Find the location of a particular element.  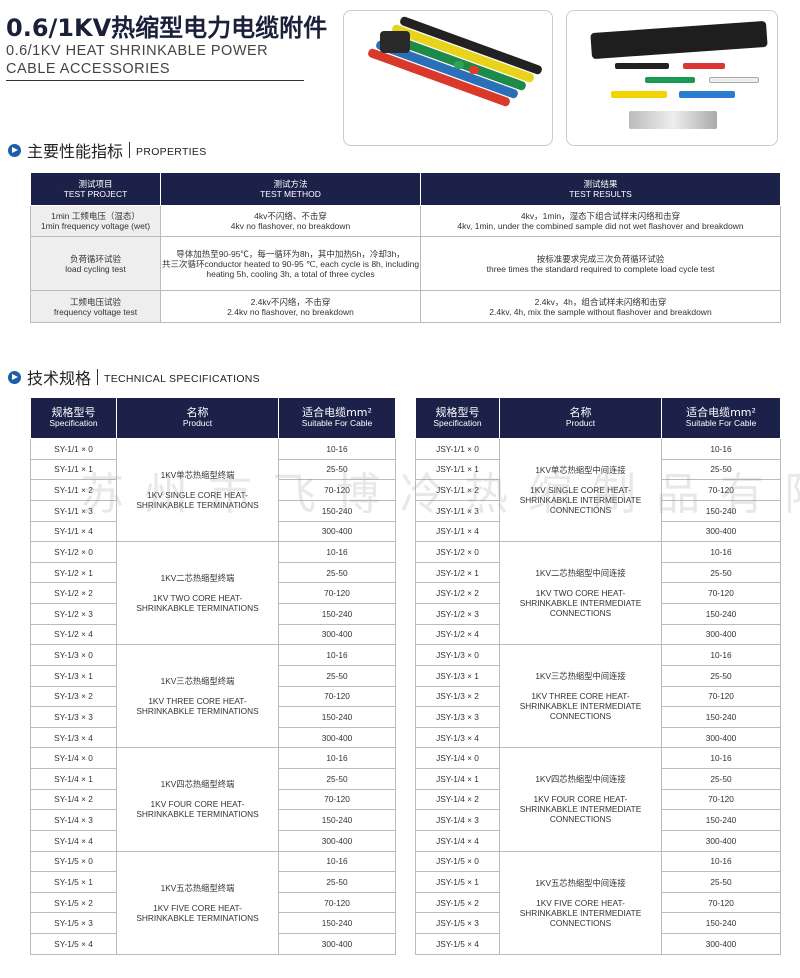

table-row: JSY-1/4 × 3 150-240 is located at coordinates (598, 820).